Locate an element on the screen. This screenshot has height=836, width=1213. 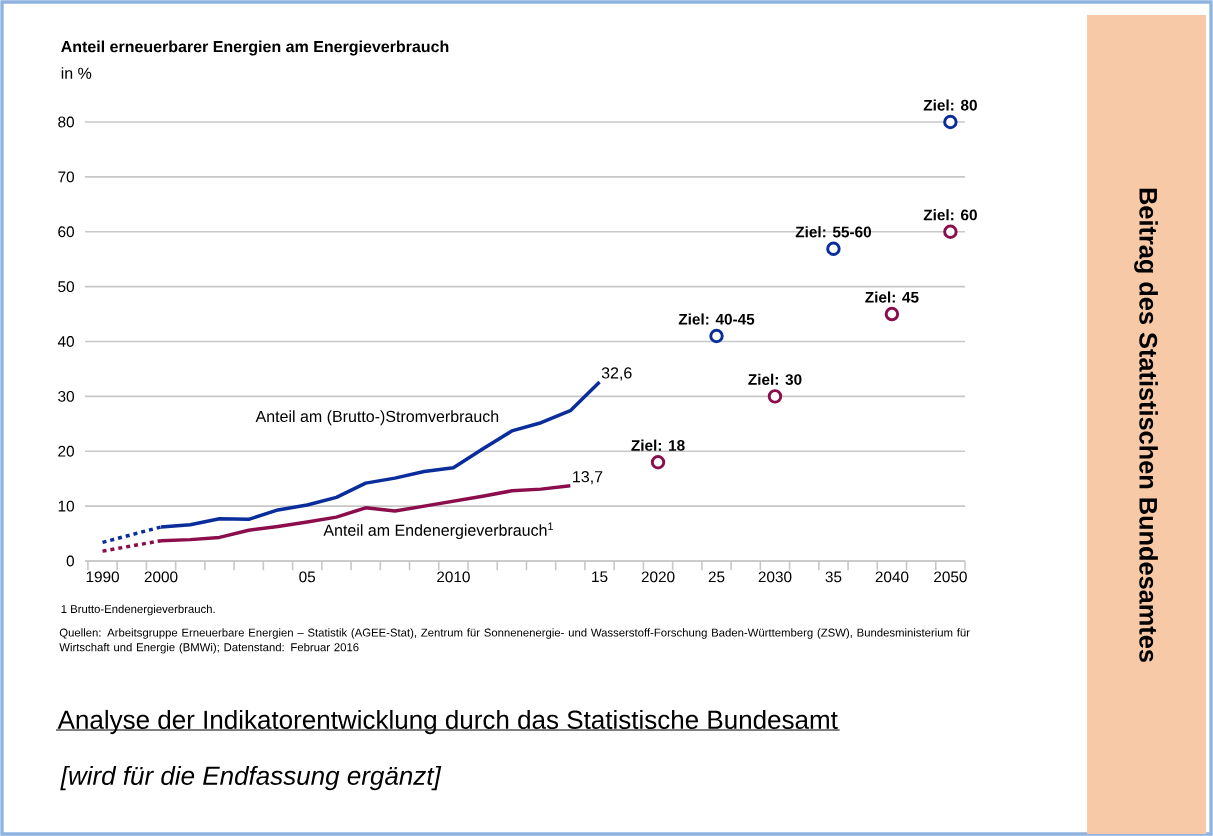
text: Analyse der Indikatorentwicklung durch das Statistische Bundesamt is located at coordinates (447, 722).